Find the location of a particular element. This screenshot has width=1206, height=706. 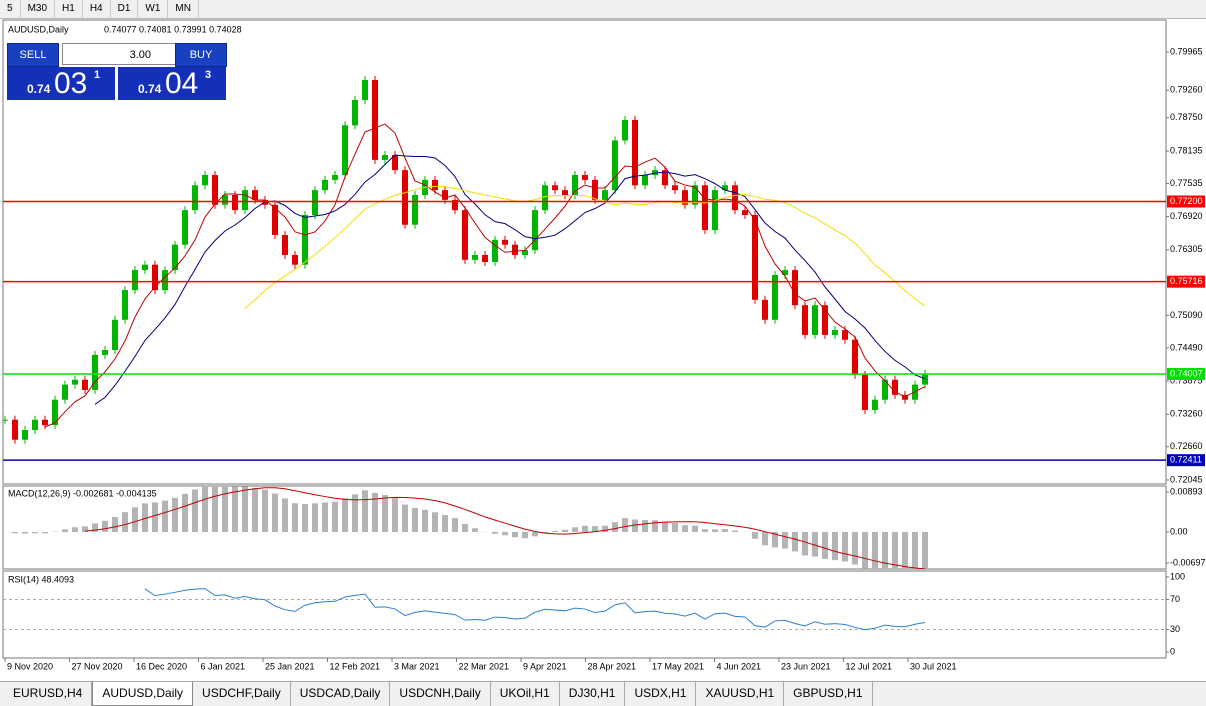

macd-signal is located at coordinates (505, 528).